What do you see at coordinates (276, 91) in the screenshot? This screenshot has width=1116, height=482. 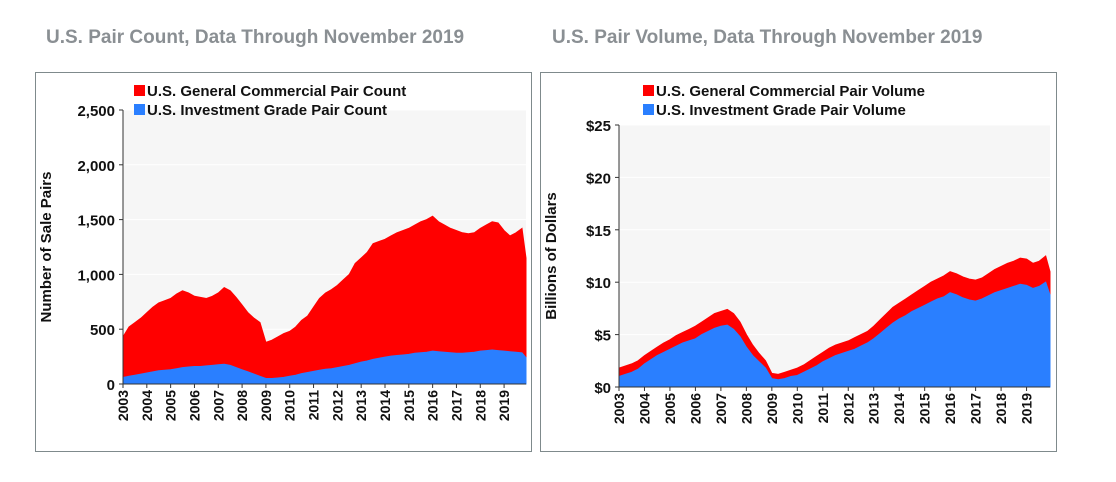 I see `legend-label: U.S. General Commercial Pair Count` at bounding box center [276, 91].